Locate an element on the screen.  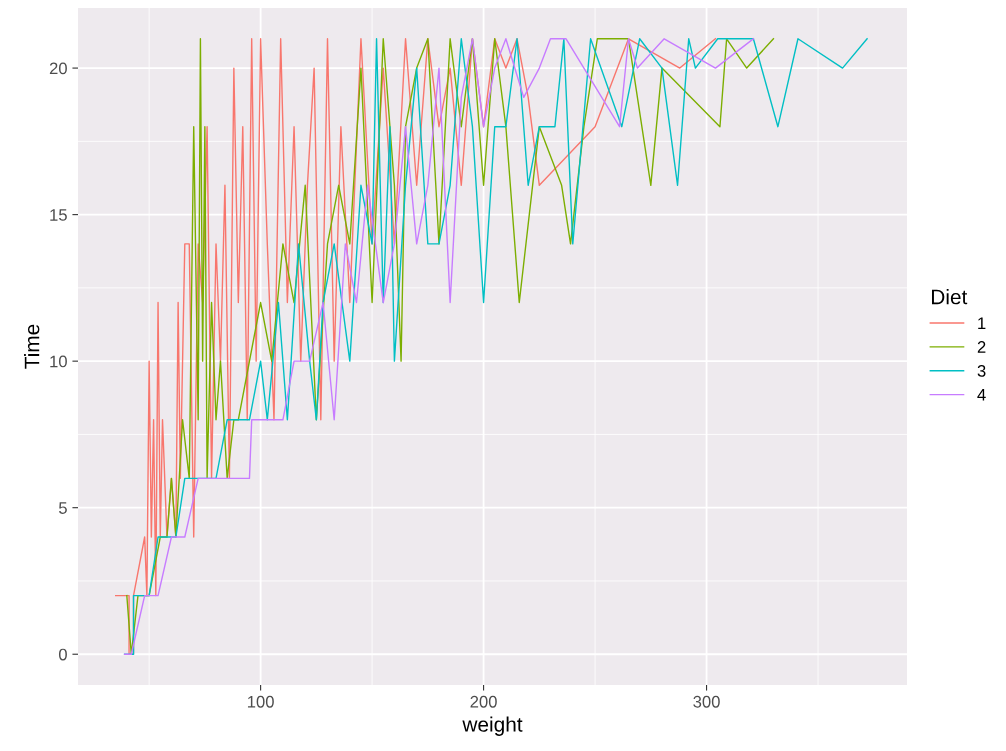
x-tick-label: 100 is located at coordinates (260, 701).